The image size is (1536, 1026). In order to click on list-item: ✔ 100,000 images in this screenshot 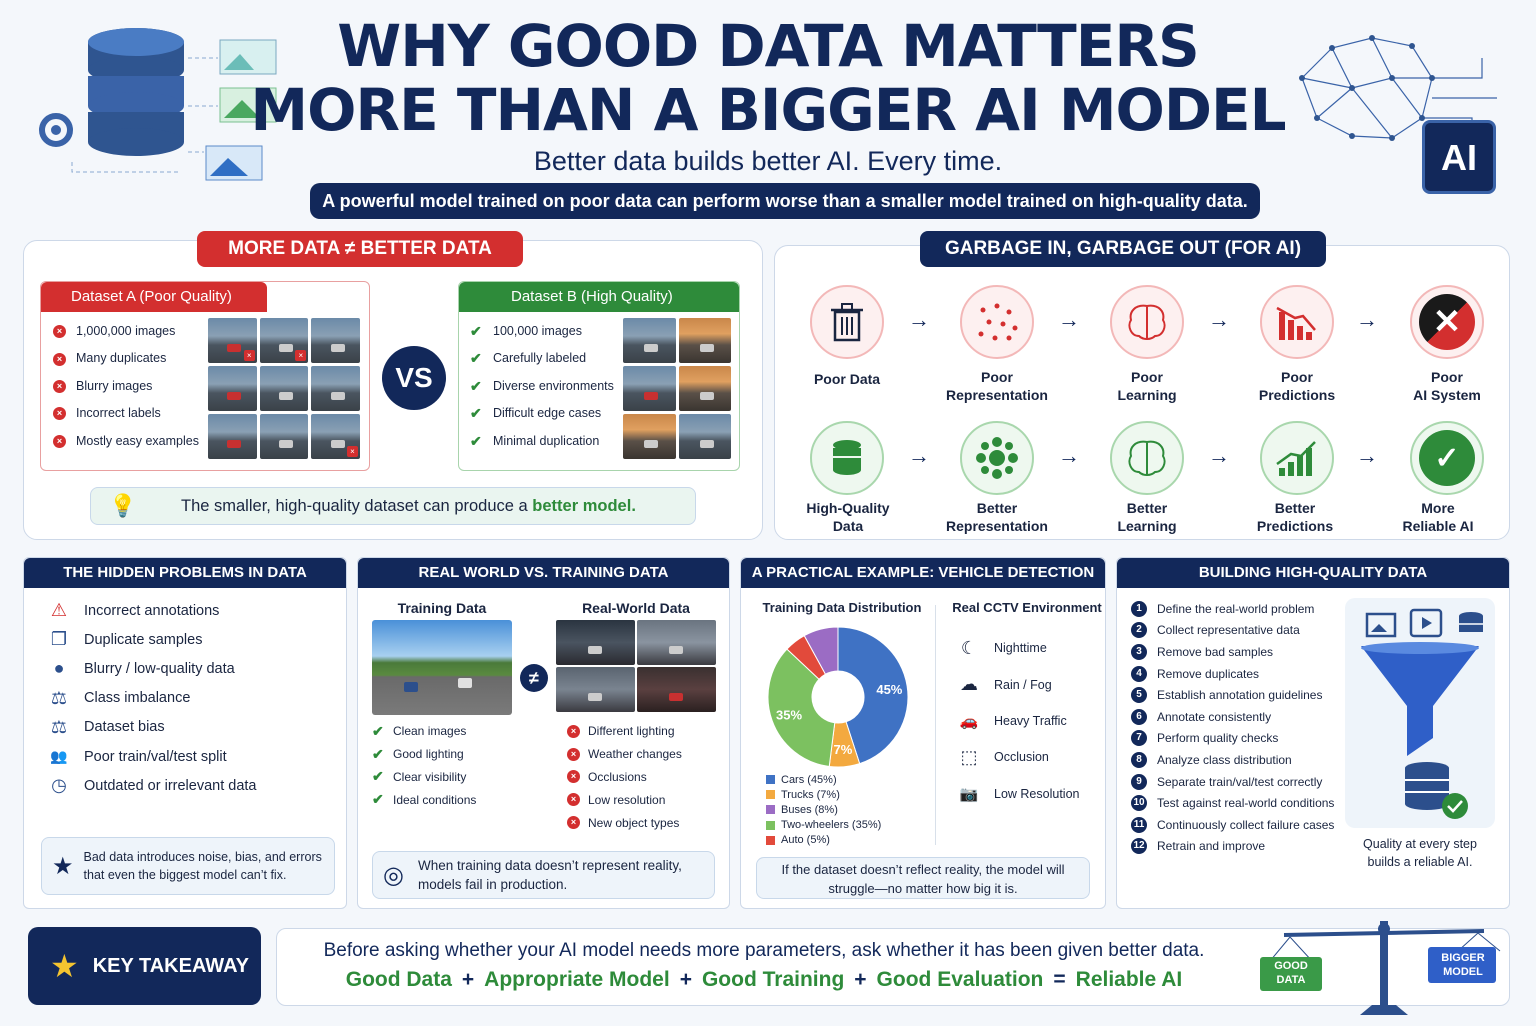, I will do `click(545, 331)`.